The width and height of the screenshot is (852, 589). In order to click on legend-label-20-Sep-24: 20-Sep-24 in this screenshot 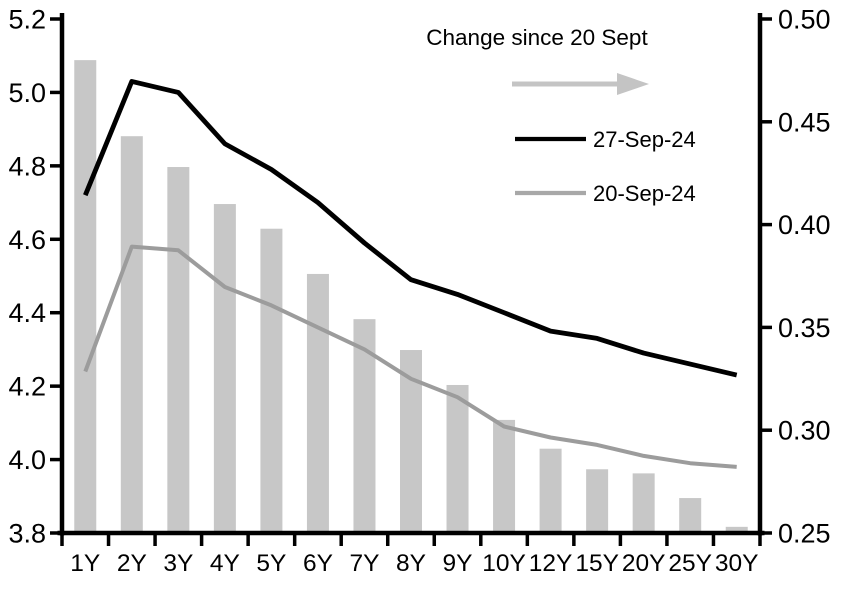, I will do `click(644, 193)`.